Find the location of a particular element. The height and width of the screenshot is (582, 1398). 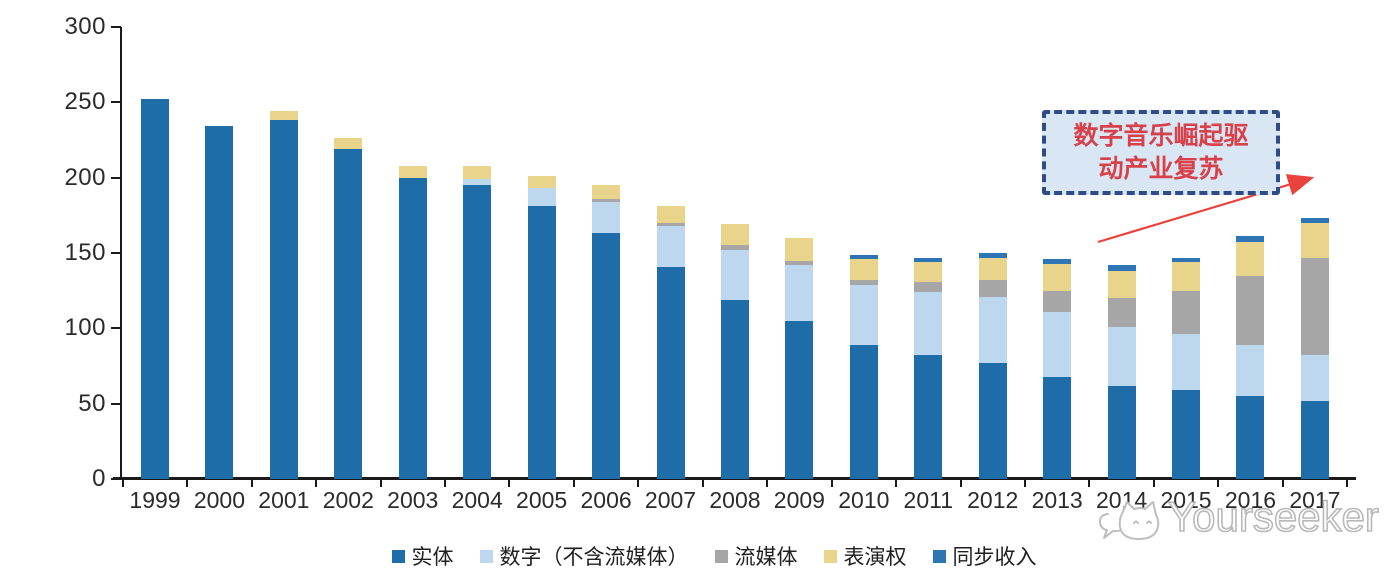

legend-label-streaming: 流媒体 is located at coordinates (766, 557).